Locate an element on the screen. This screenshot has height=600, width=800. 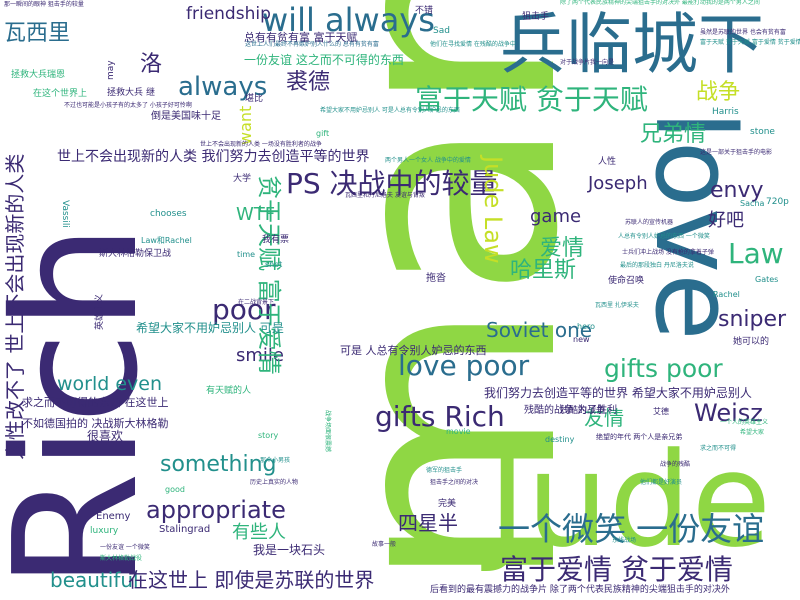
word-something: something is located at coordinates (218, 464).